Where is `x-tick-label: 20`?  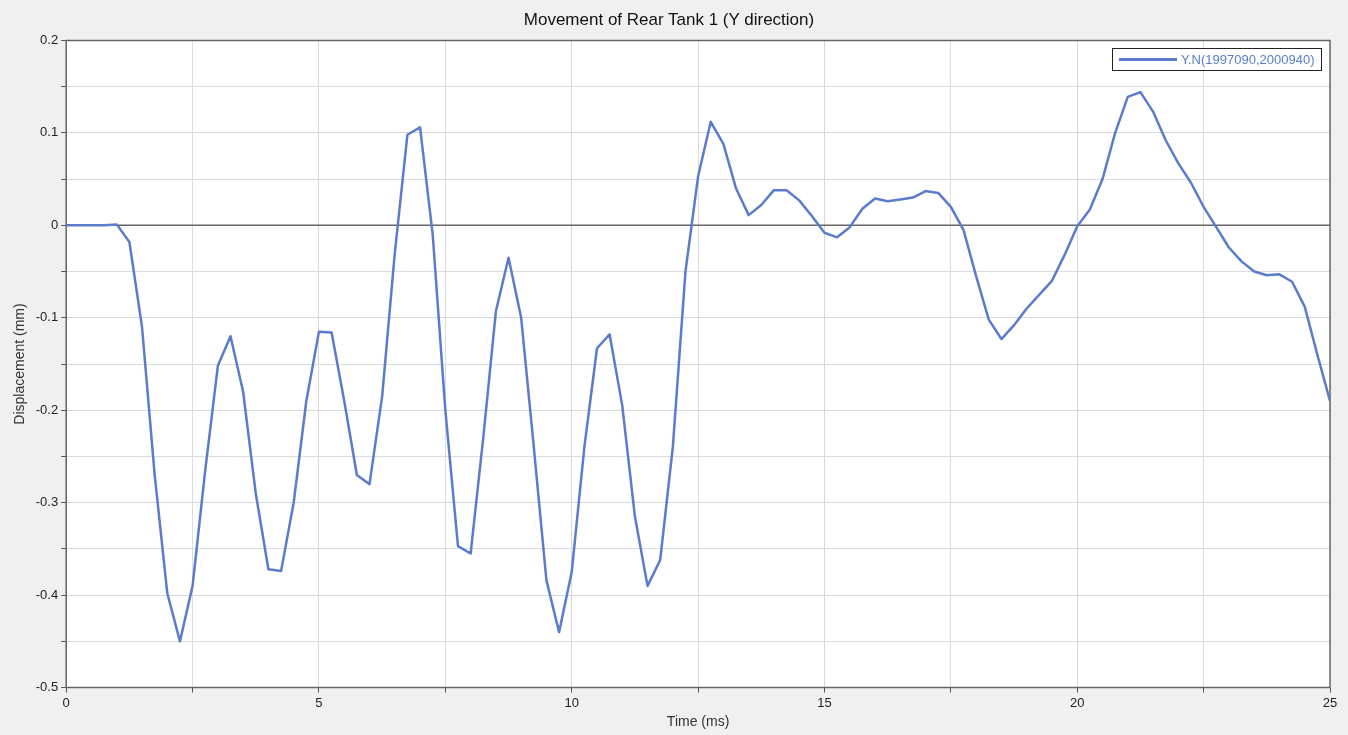
x-tick-label: 20 is located at coordinates (1077, 702).